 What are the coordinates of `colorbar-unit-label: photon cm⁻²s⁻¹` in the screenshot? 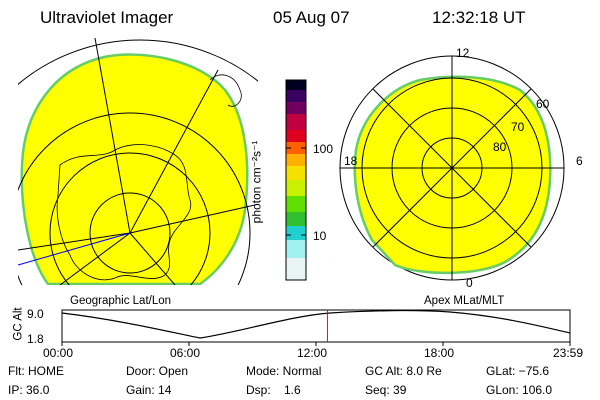 It's located at (256, 182).